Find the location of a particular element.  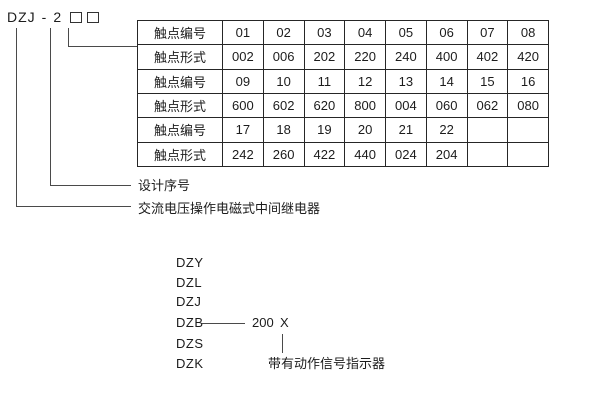

table-cell: 18 is located at coordinates (283, 130).